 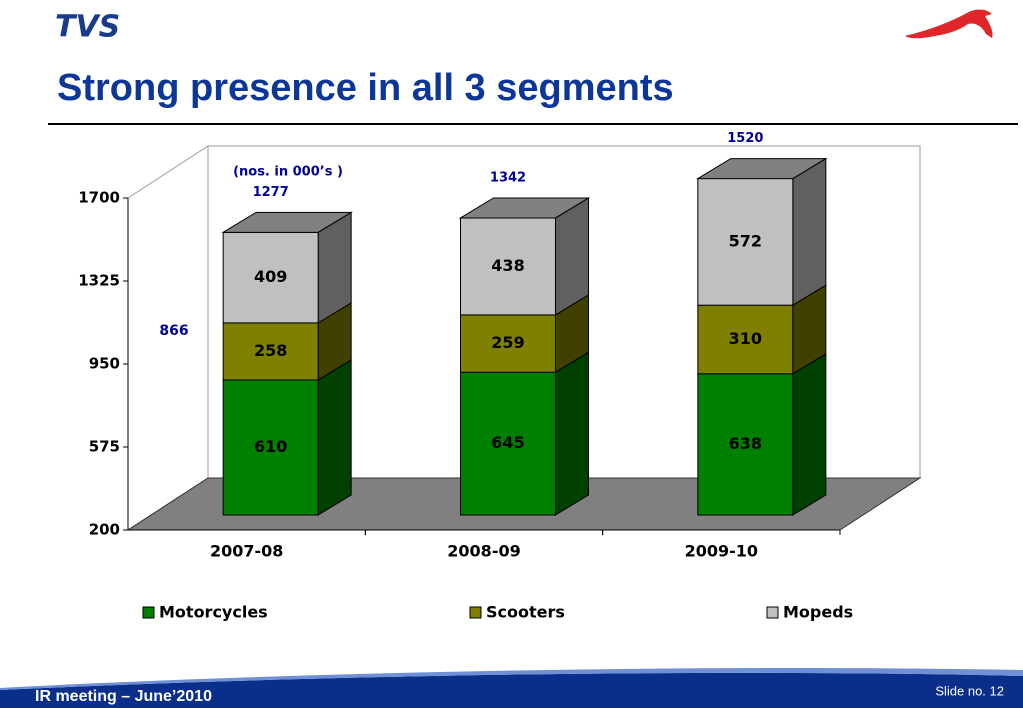 What do you see at coordinates (173, 331) in the screenshot?
I see `annotation: 866` at bounding box center [173, 331].